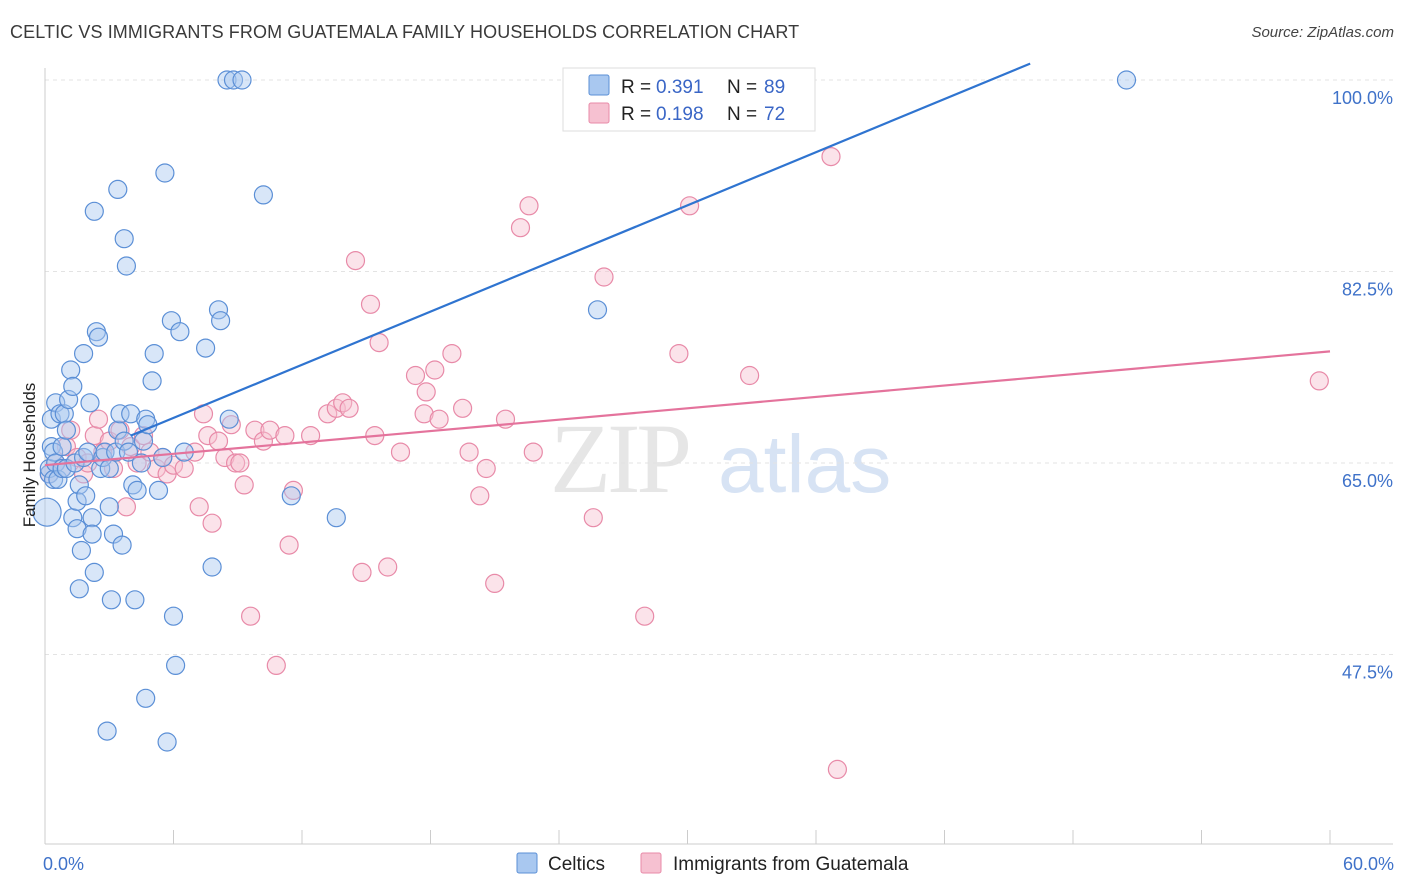  I want to click on bottom-legend-swatch-celtics, so click(527, 863).